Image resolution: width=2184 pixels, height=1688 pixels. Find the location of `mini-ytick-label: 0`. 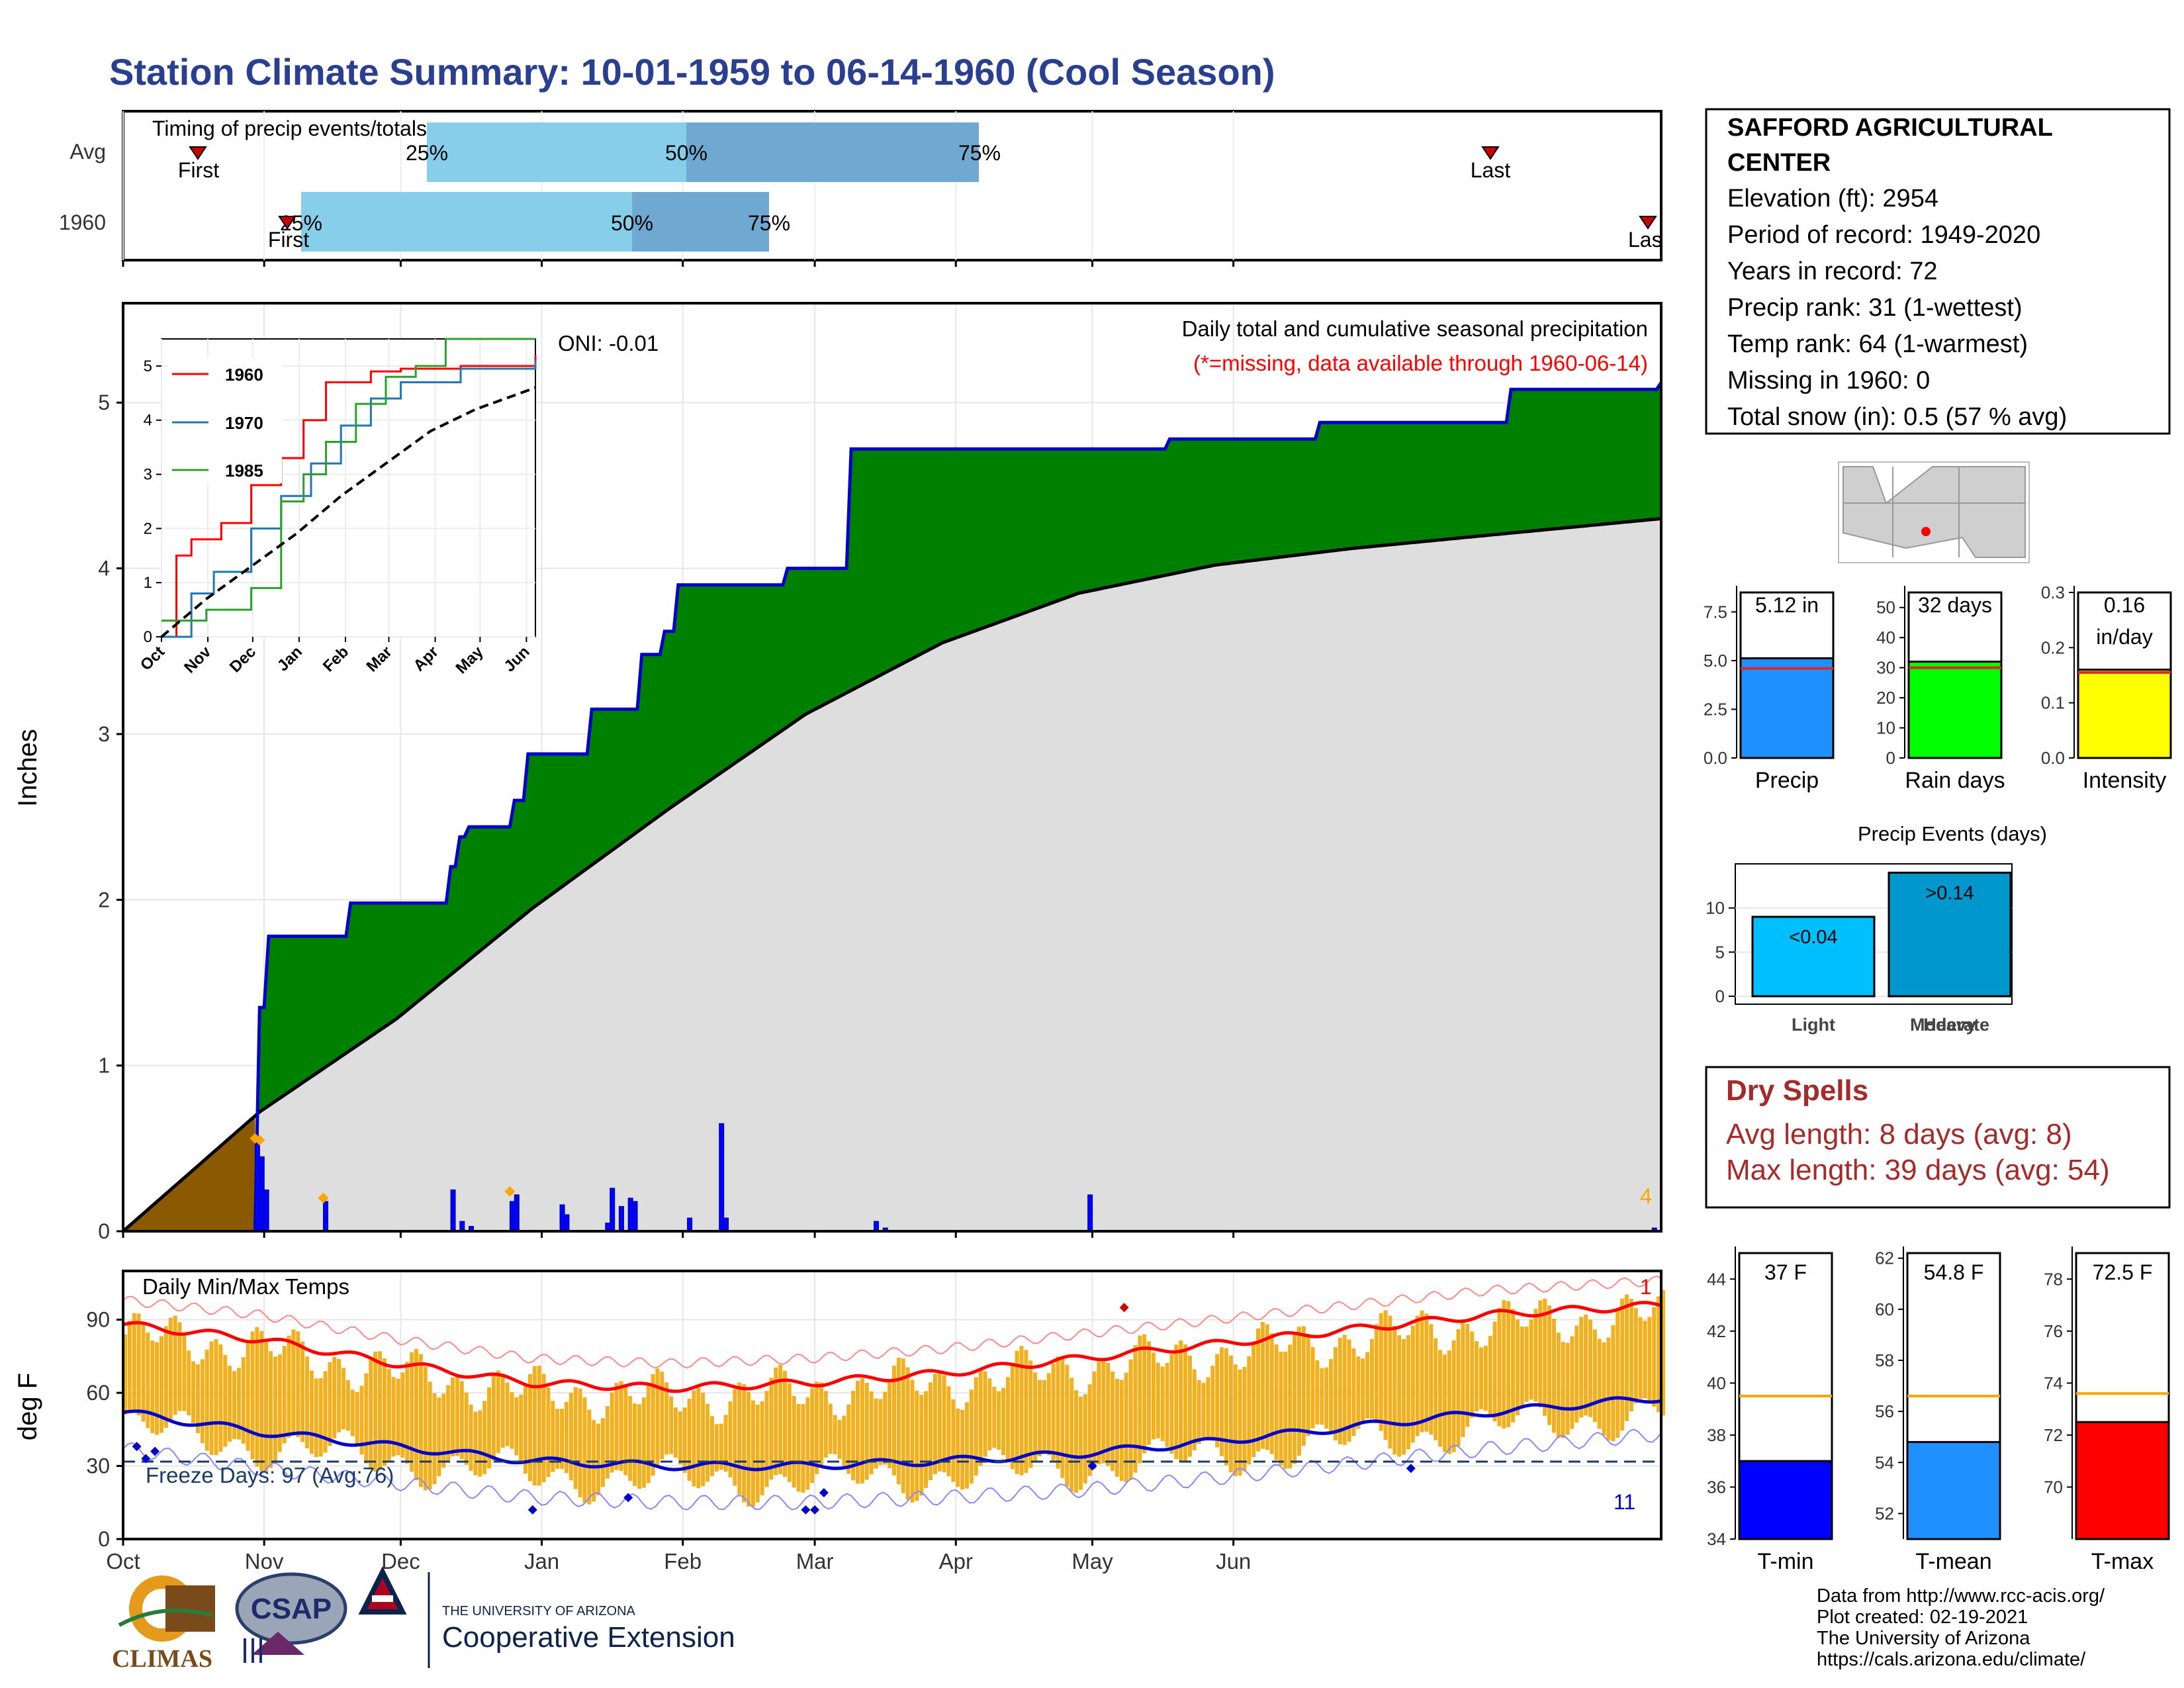

mini-ytick-label: 0 is located at coordinates (1891, 758).